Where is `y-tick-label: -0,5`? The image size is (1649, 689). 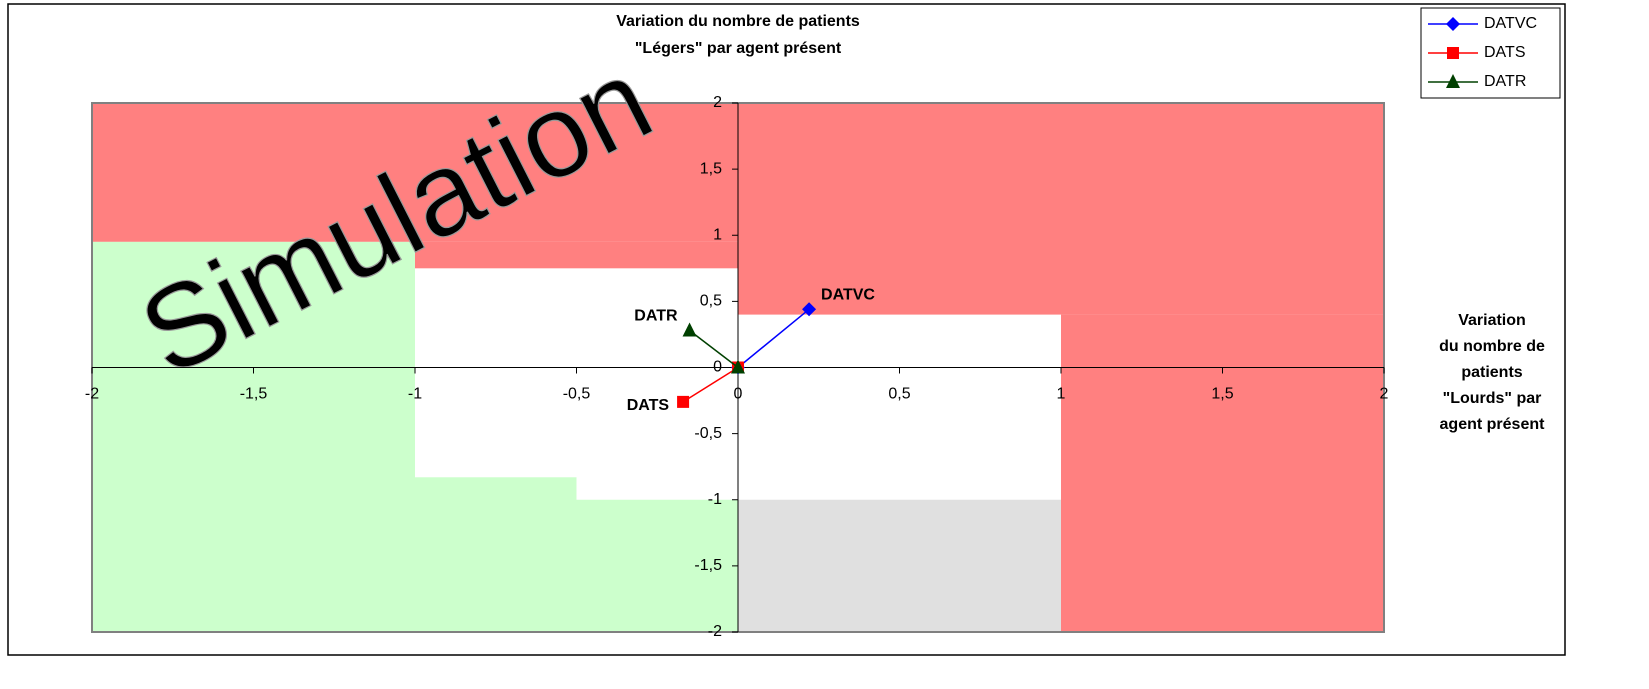 y-tick-label: -0,5 is located at coordinates (708, 433).